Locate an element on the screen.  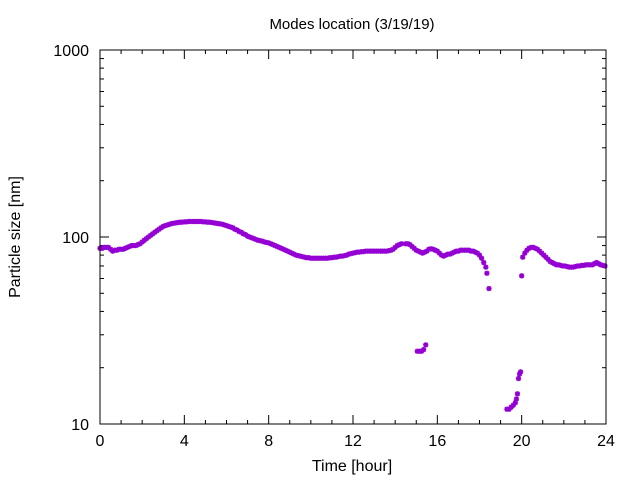
y-tick-label: 10 is located at coordinates (80, 425).